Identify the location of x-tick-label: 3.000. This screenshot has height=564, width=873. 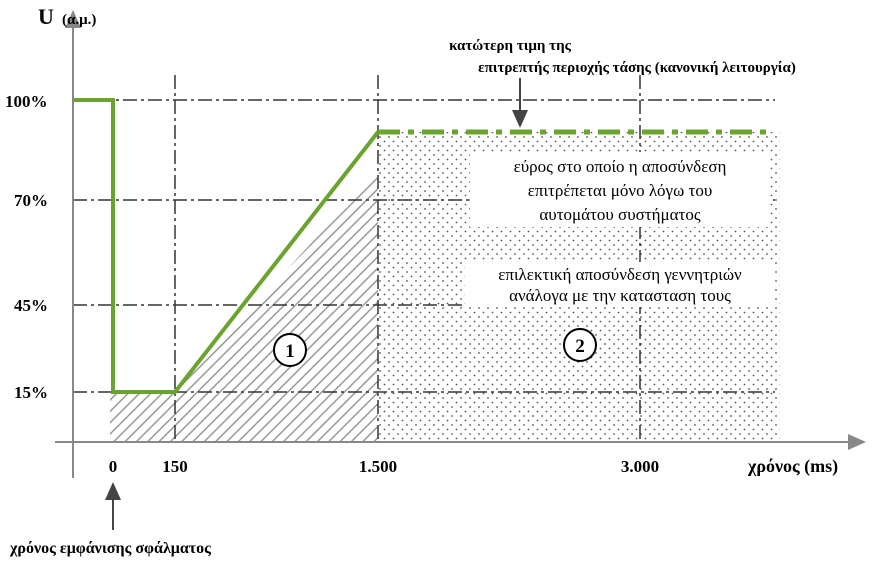
(640, 466).